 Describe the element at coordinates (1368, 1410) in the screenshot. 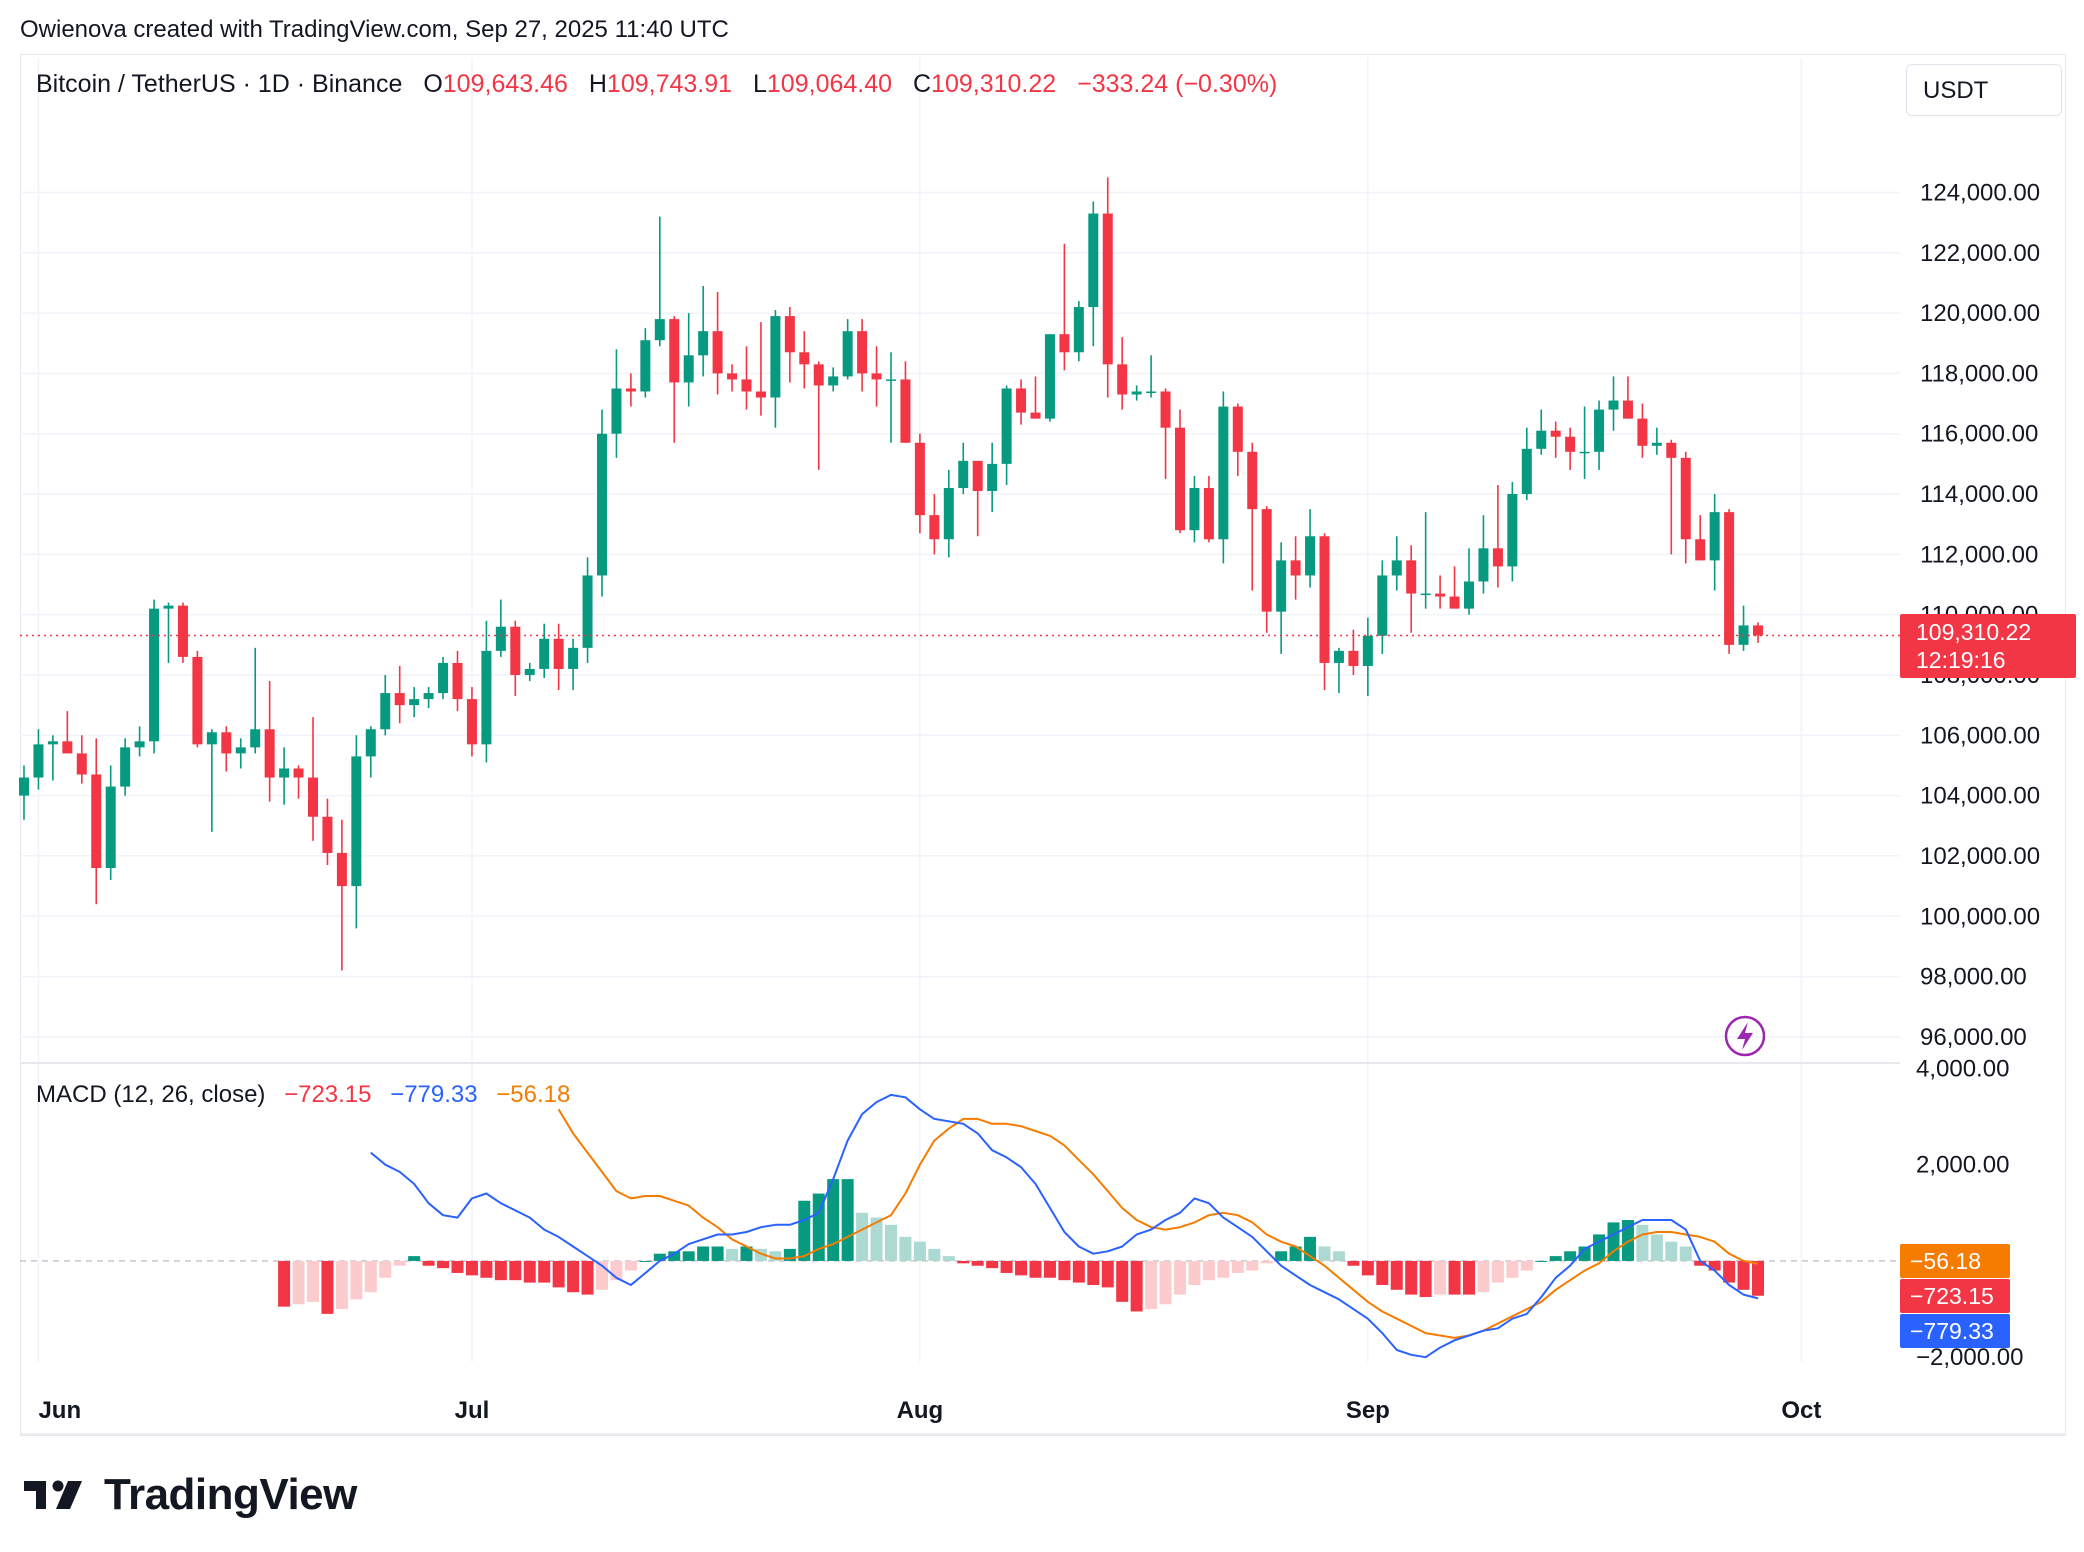

I see `time-tick-label: Sep` at that location.